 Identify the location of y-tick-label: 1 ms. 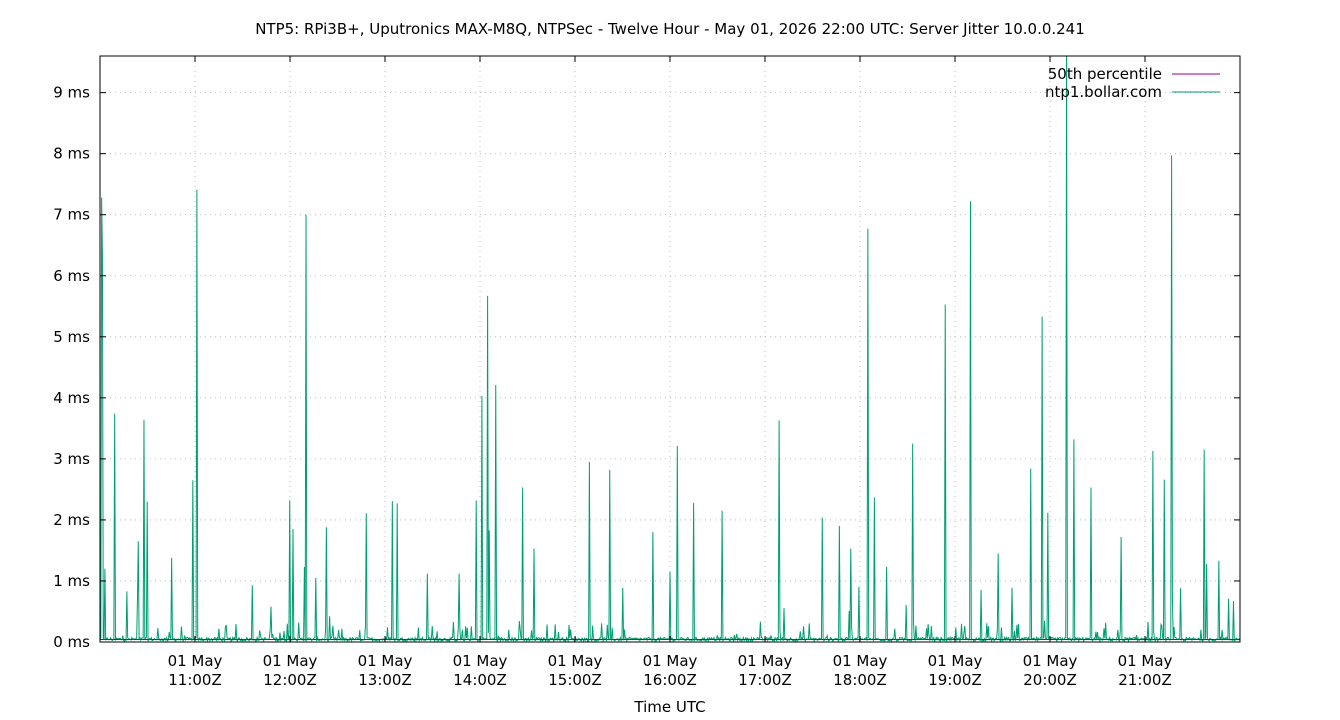
(71, 581).